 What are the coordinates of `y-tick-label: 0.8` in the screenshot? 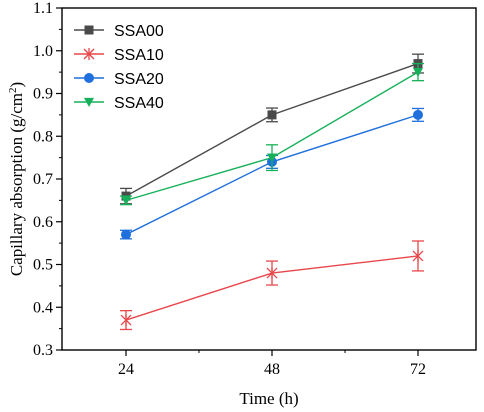 It's located at (43, 136).